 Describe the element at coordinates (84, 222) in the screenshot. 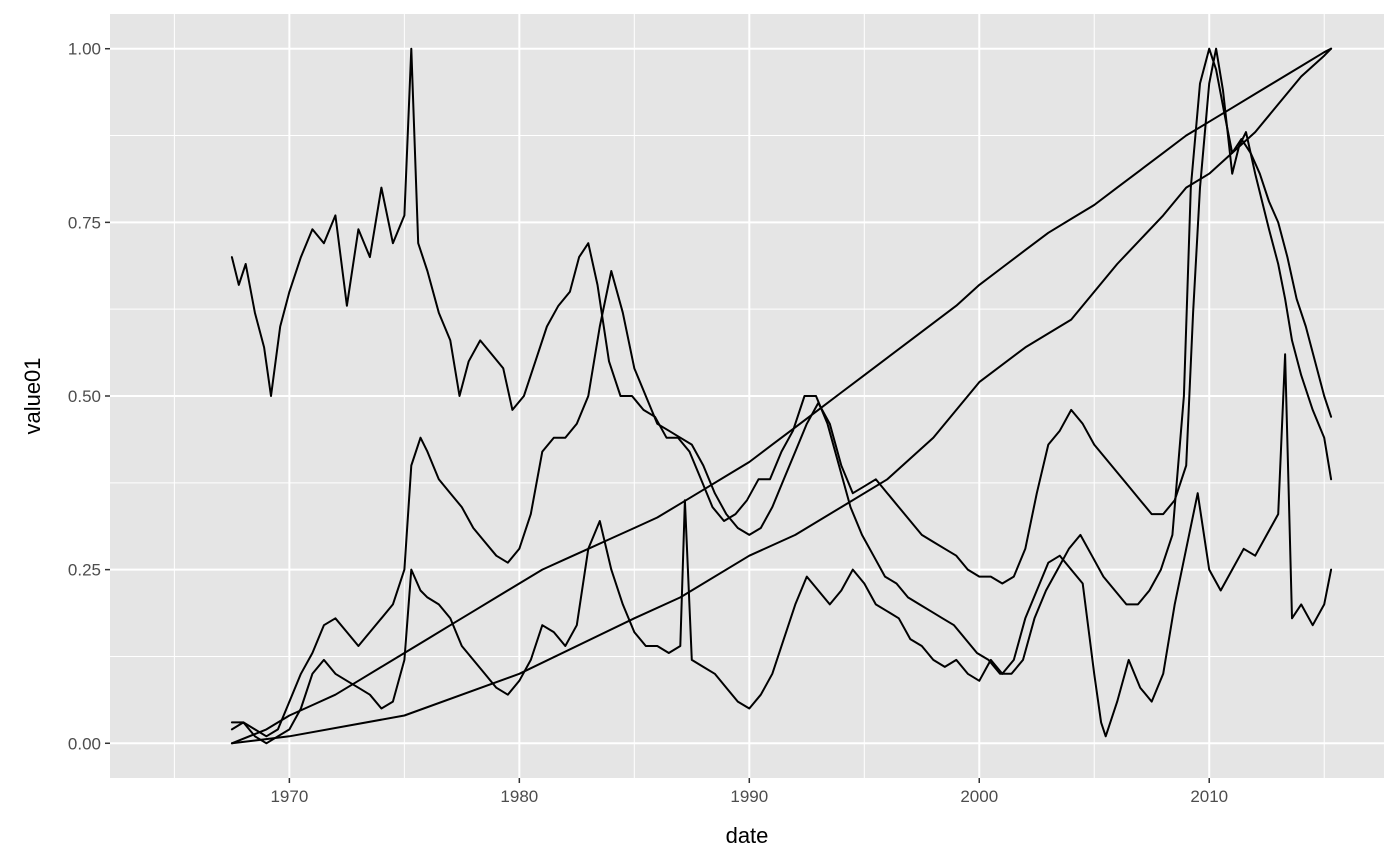

I see `y-tick-label: 0.75` at that location.